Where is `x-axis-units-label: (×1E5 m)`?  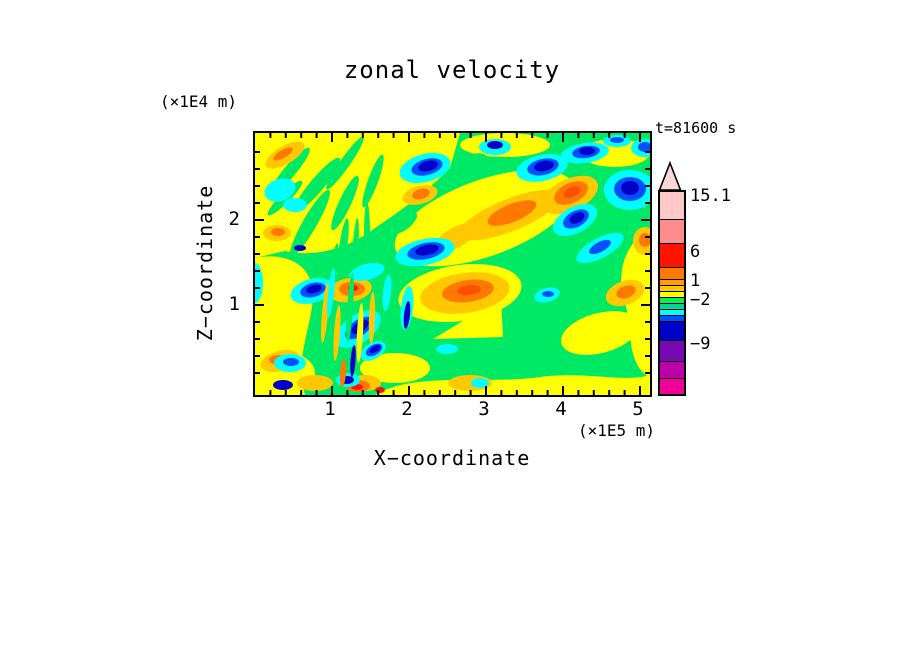 x-axis-units-label: (×1E5 m) is located at coordinates (616, 430).